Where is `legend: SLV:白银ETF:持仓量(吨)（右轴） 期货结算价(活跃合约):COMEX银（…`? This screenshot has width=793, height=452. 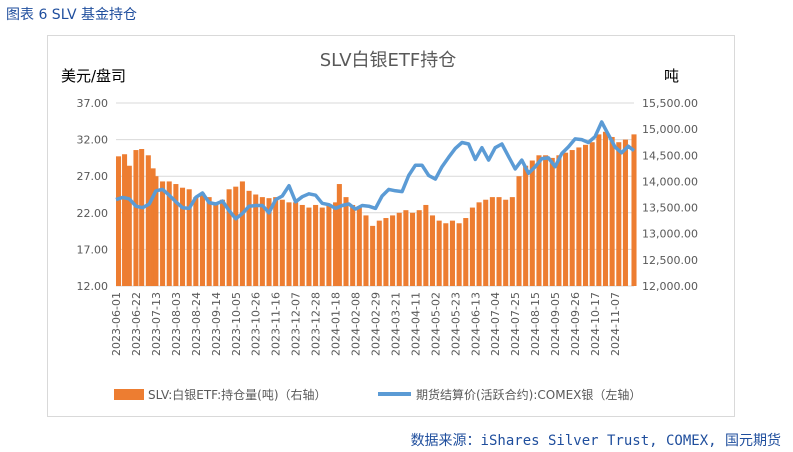
legend: SLV:白银ETF:持仓量(吨)（右轴） 期货结算价(活跃合约):COMEX银（… is located at coordinates (377, 394).